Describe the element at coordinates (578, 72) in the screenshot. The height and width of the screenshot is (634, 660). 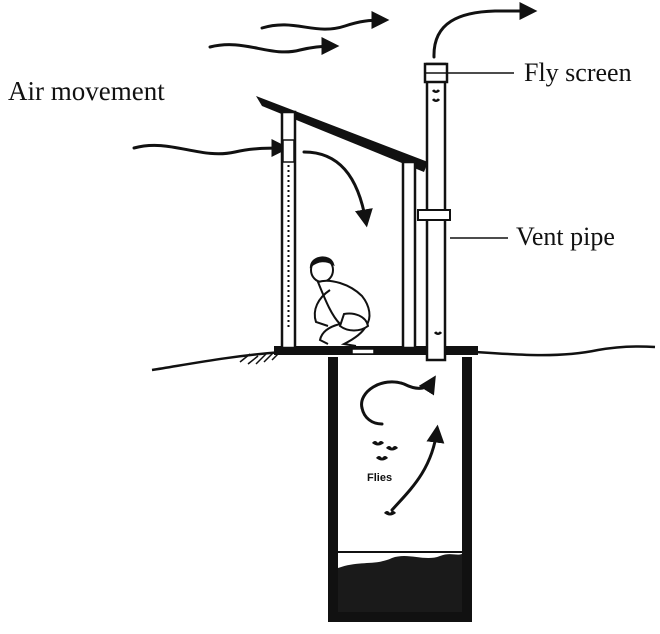
I see `fly-screen-label: Fly screen` at that location.